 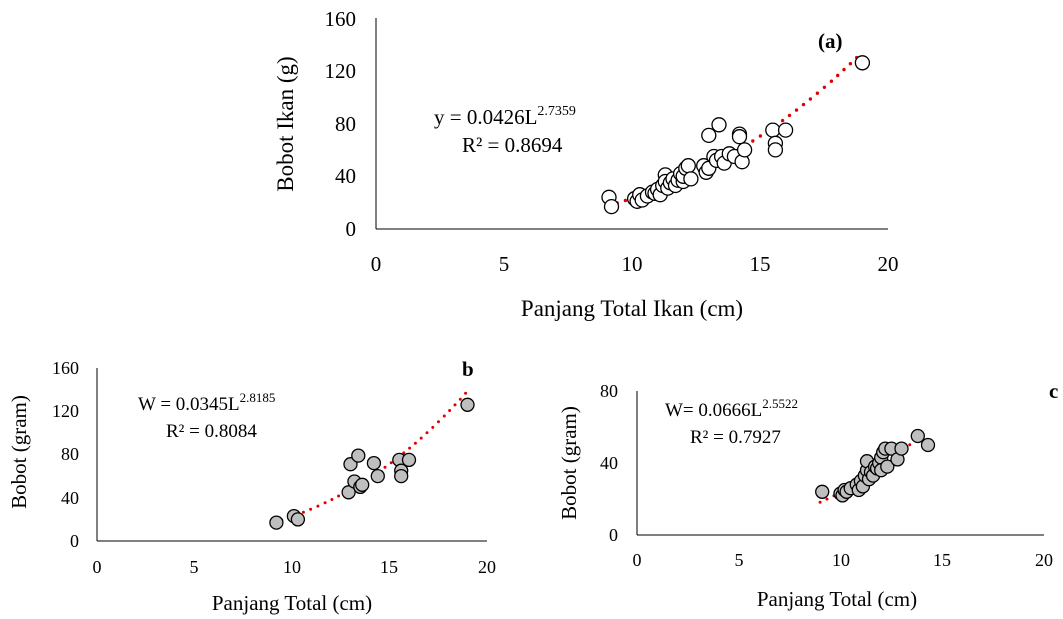 What do you see at coordinates (556, 111) in the screenshot?
I see `equation-exponent: 2.7359` at bounding box center [556, 111].